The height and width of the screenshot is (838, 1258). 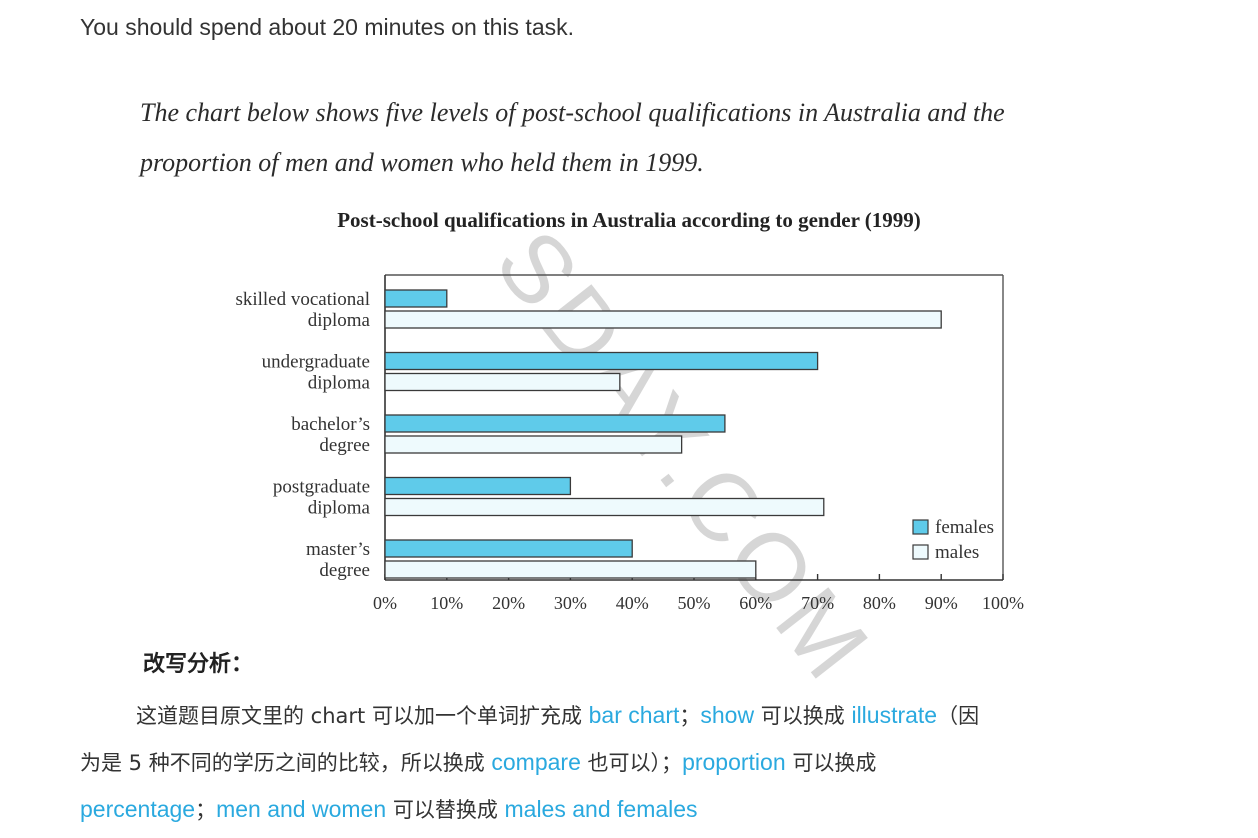 What do you see at coordinates (330, 424) in the screenshot?
I see `category-label: bachelor’s` at bounding box center [330, 424].